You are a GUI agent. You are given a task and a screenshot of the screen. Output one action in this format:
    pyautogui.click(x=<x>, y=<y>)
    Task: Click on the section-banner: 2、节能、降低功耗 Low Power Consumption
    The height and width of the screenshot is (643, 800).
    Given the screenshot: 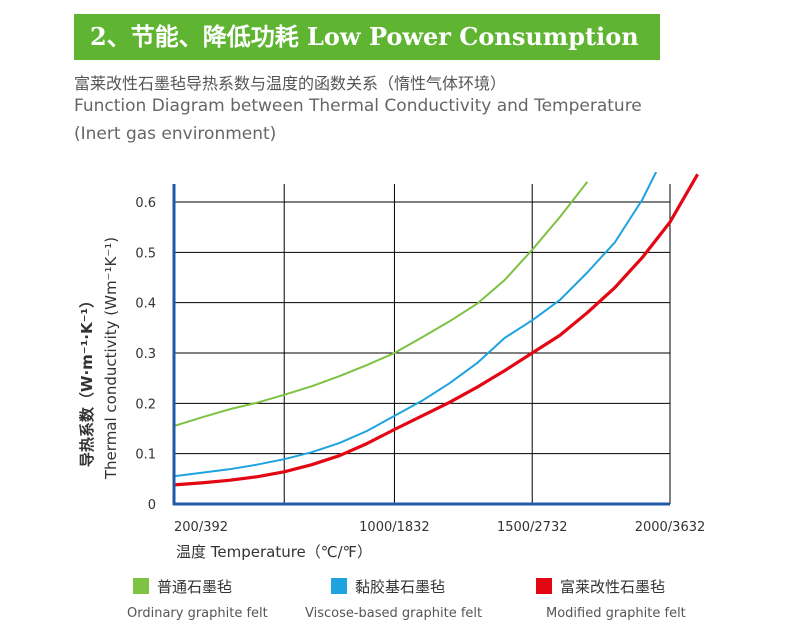 What is the action you would take?
    pyautogui.click(x=367, y=37)
    